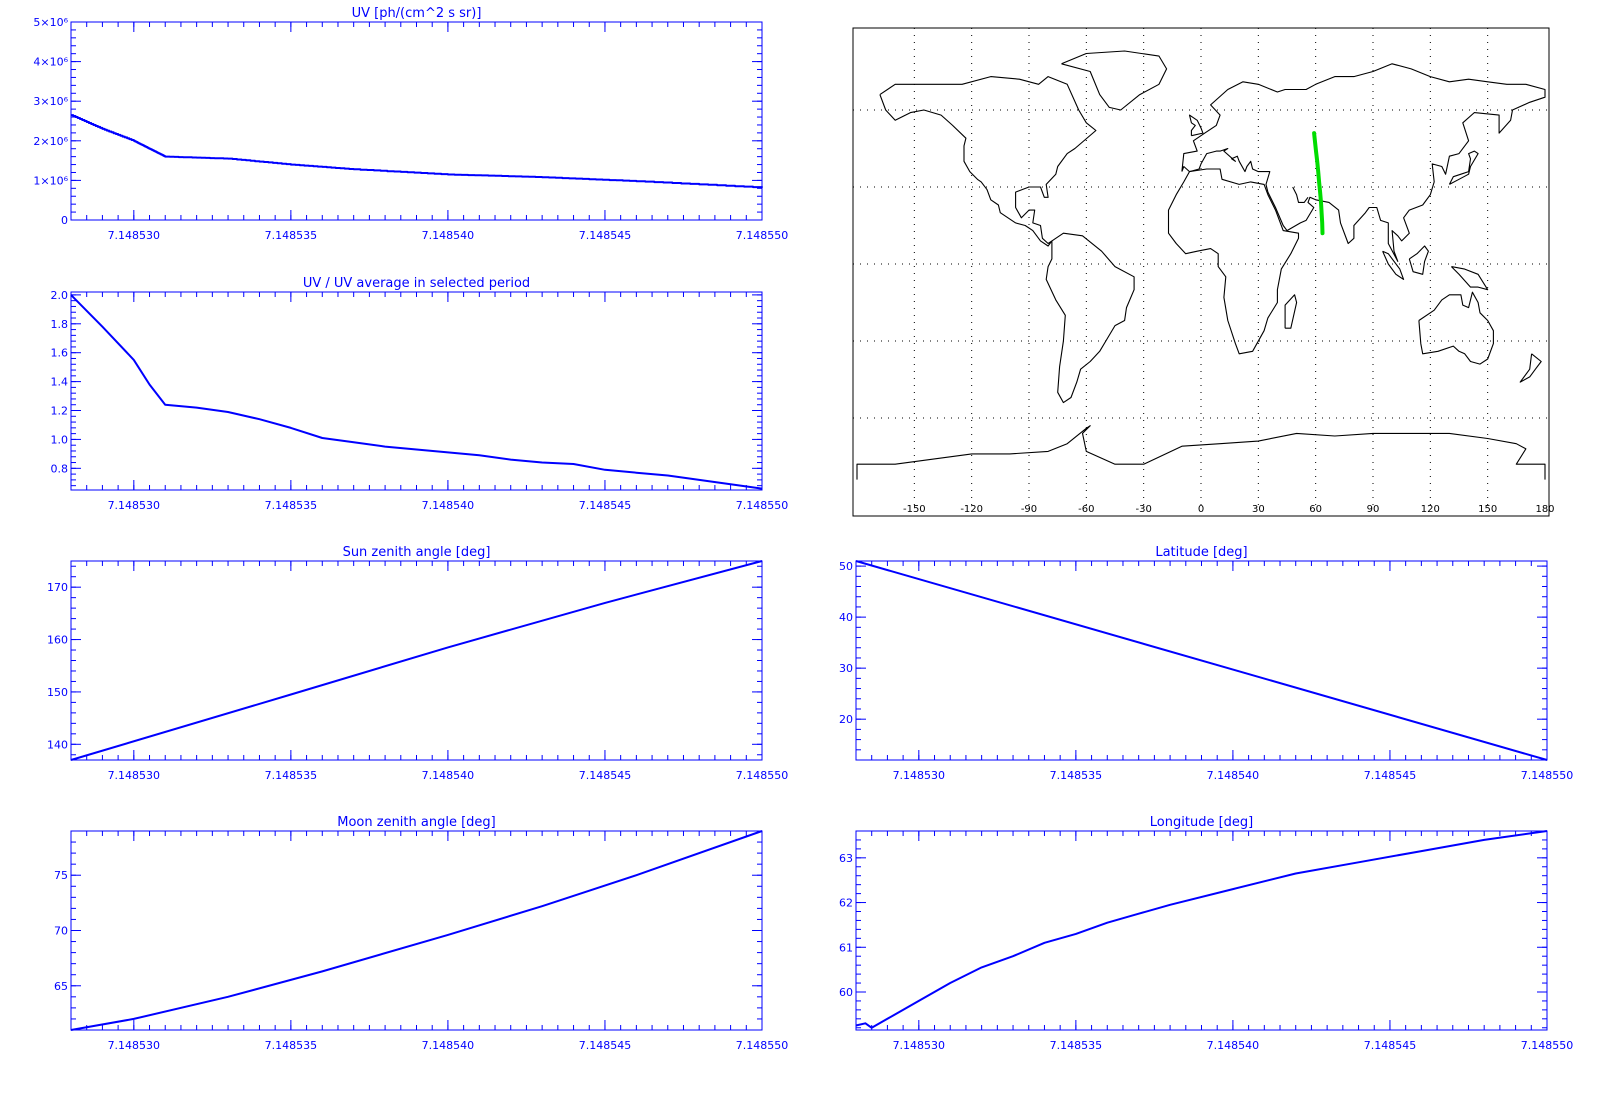 The image size is (1600, 1100). Describe the element at coordinates (416, 930) in the screenshot. I see `moon-zenith-series-line` at that location.